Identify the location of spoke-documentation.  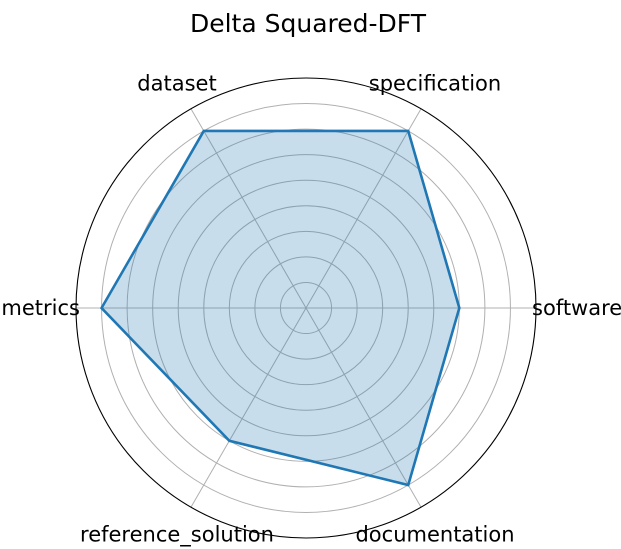
(363, 407).